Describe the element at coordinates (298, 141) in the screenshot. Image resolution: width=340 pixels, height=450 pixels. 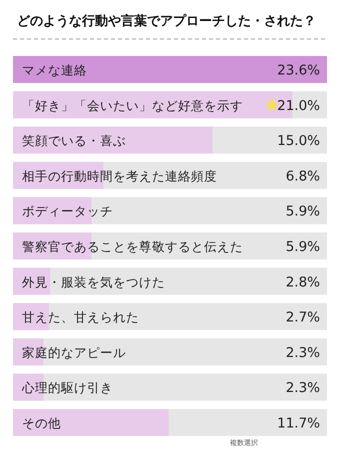
I see `data-label: 15.0%` at that location.